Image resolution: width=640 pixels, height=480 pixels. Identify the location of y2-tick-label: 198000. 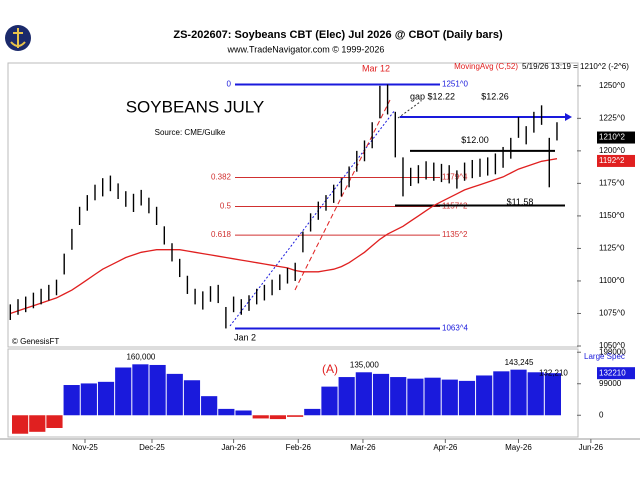
(612, 351).